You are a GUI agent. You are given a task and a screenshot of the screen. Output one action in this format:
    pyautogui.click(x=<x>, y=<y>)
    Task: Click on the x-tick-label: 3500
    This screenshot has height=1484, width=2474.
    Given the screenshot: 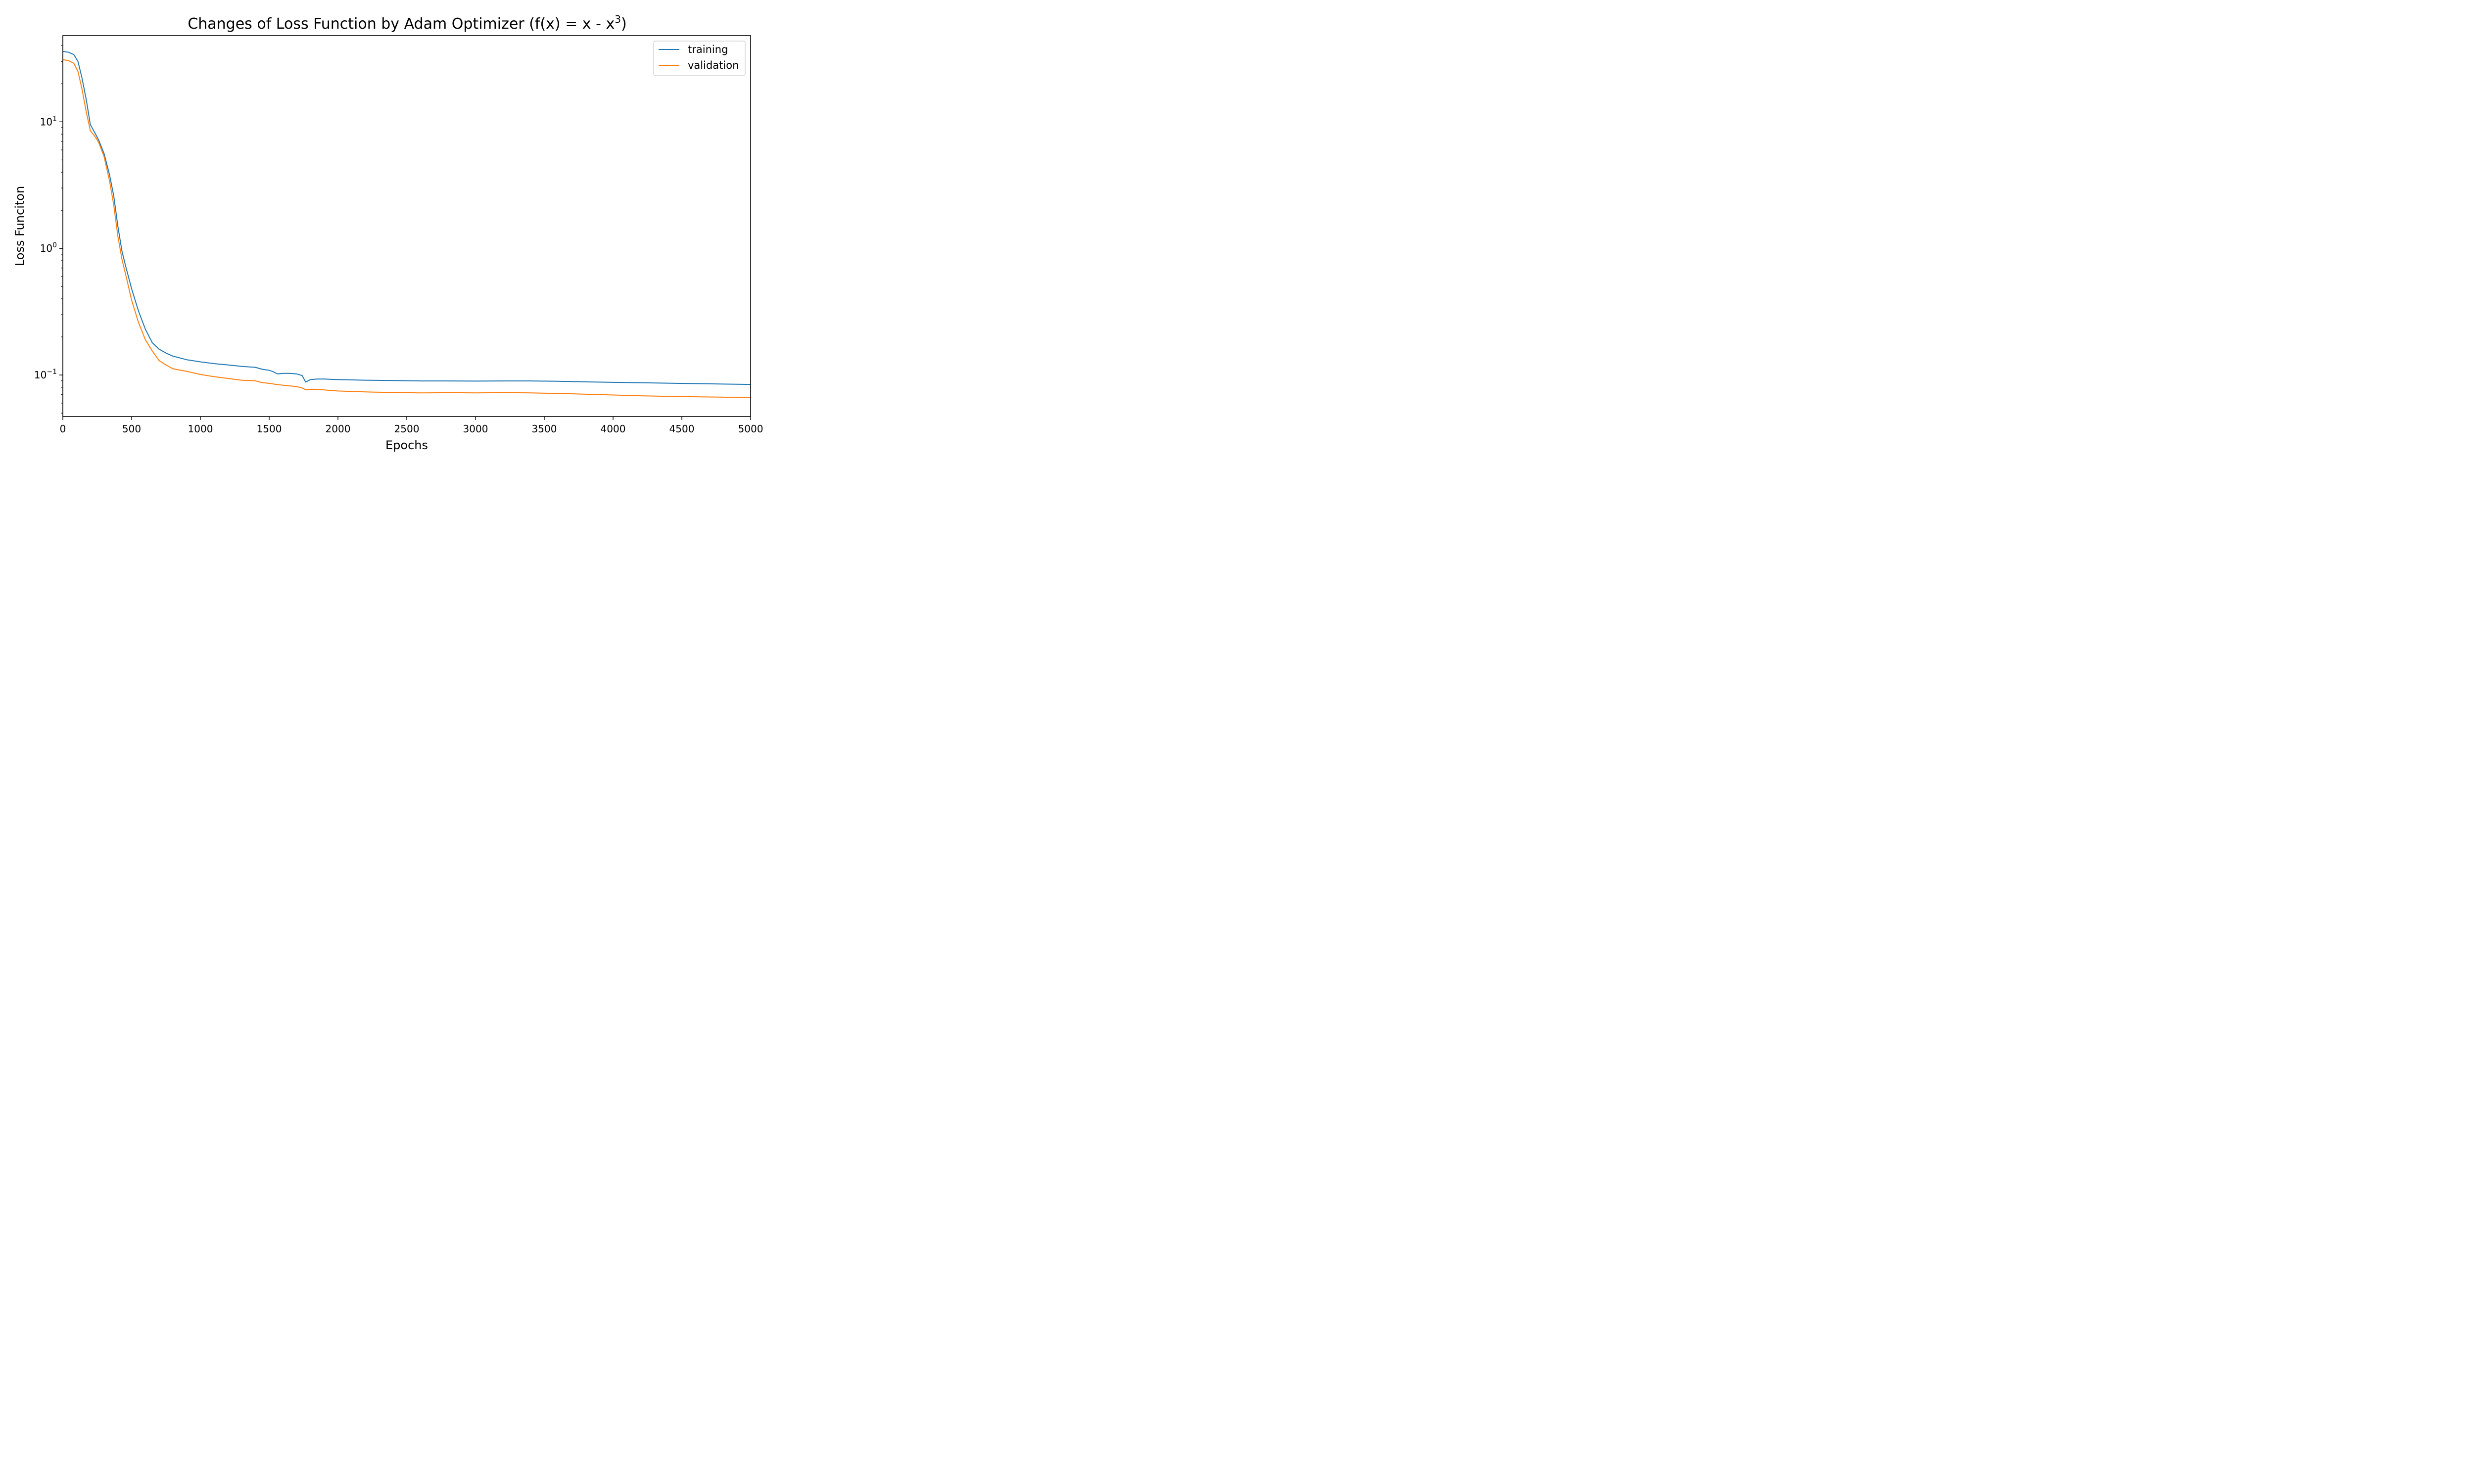 What is the action you would take?
    pyautogui.click(x=545, y=429)
    